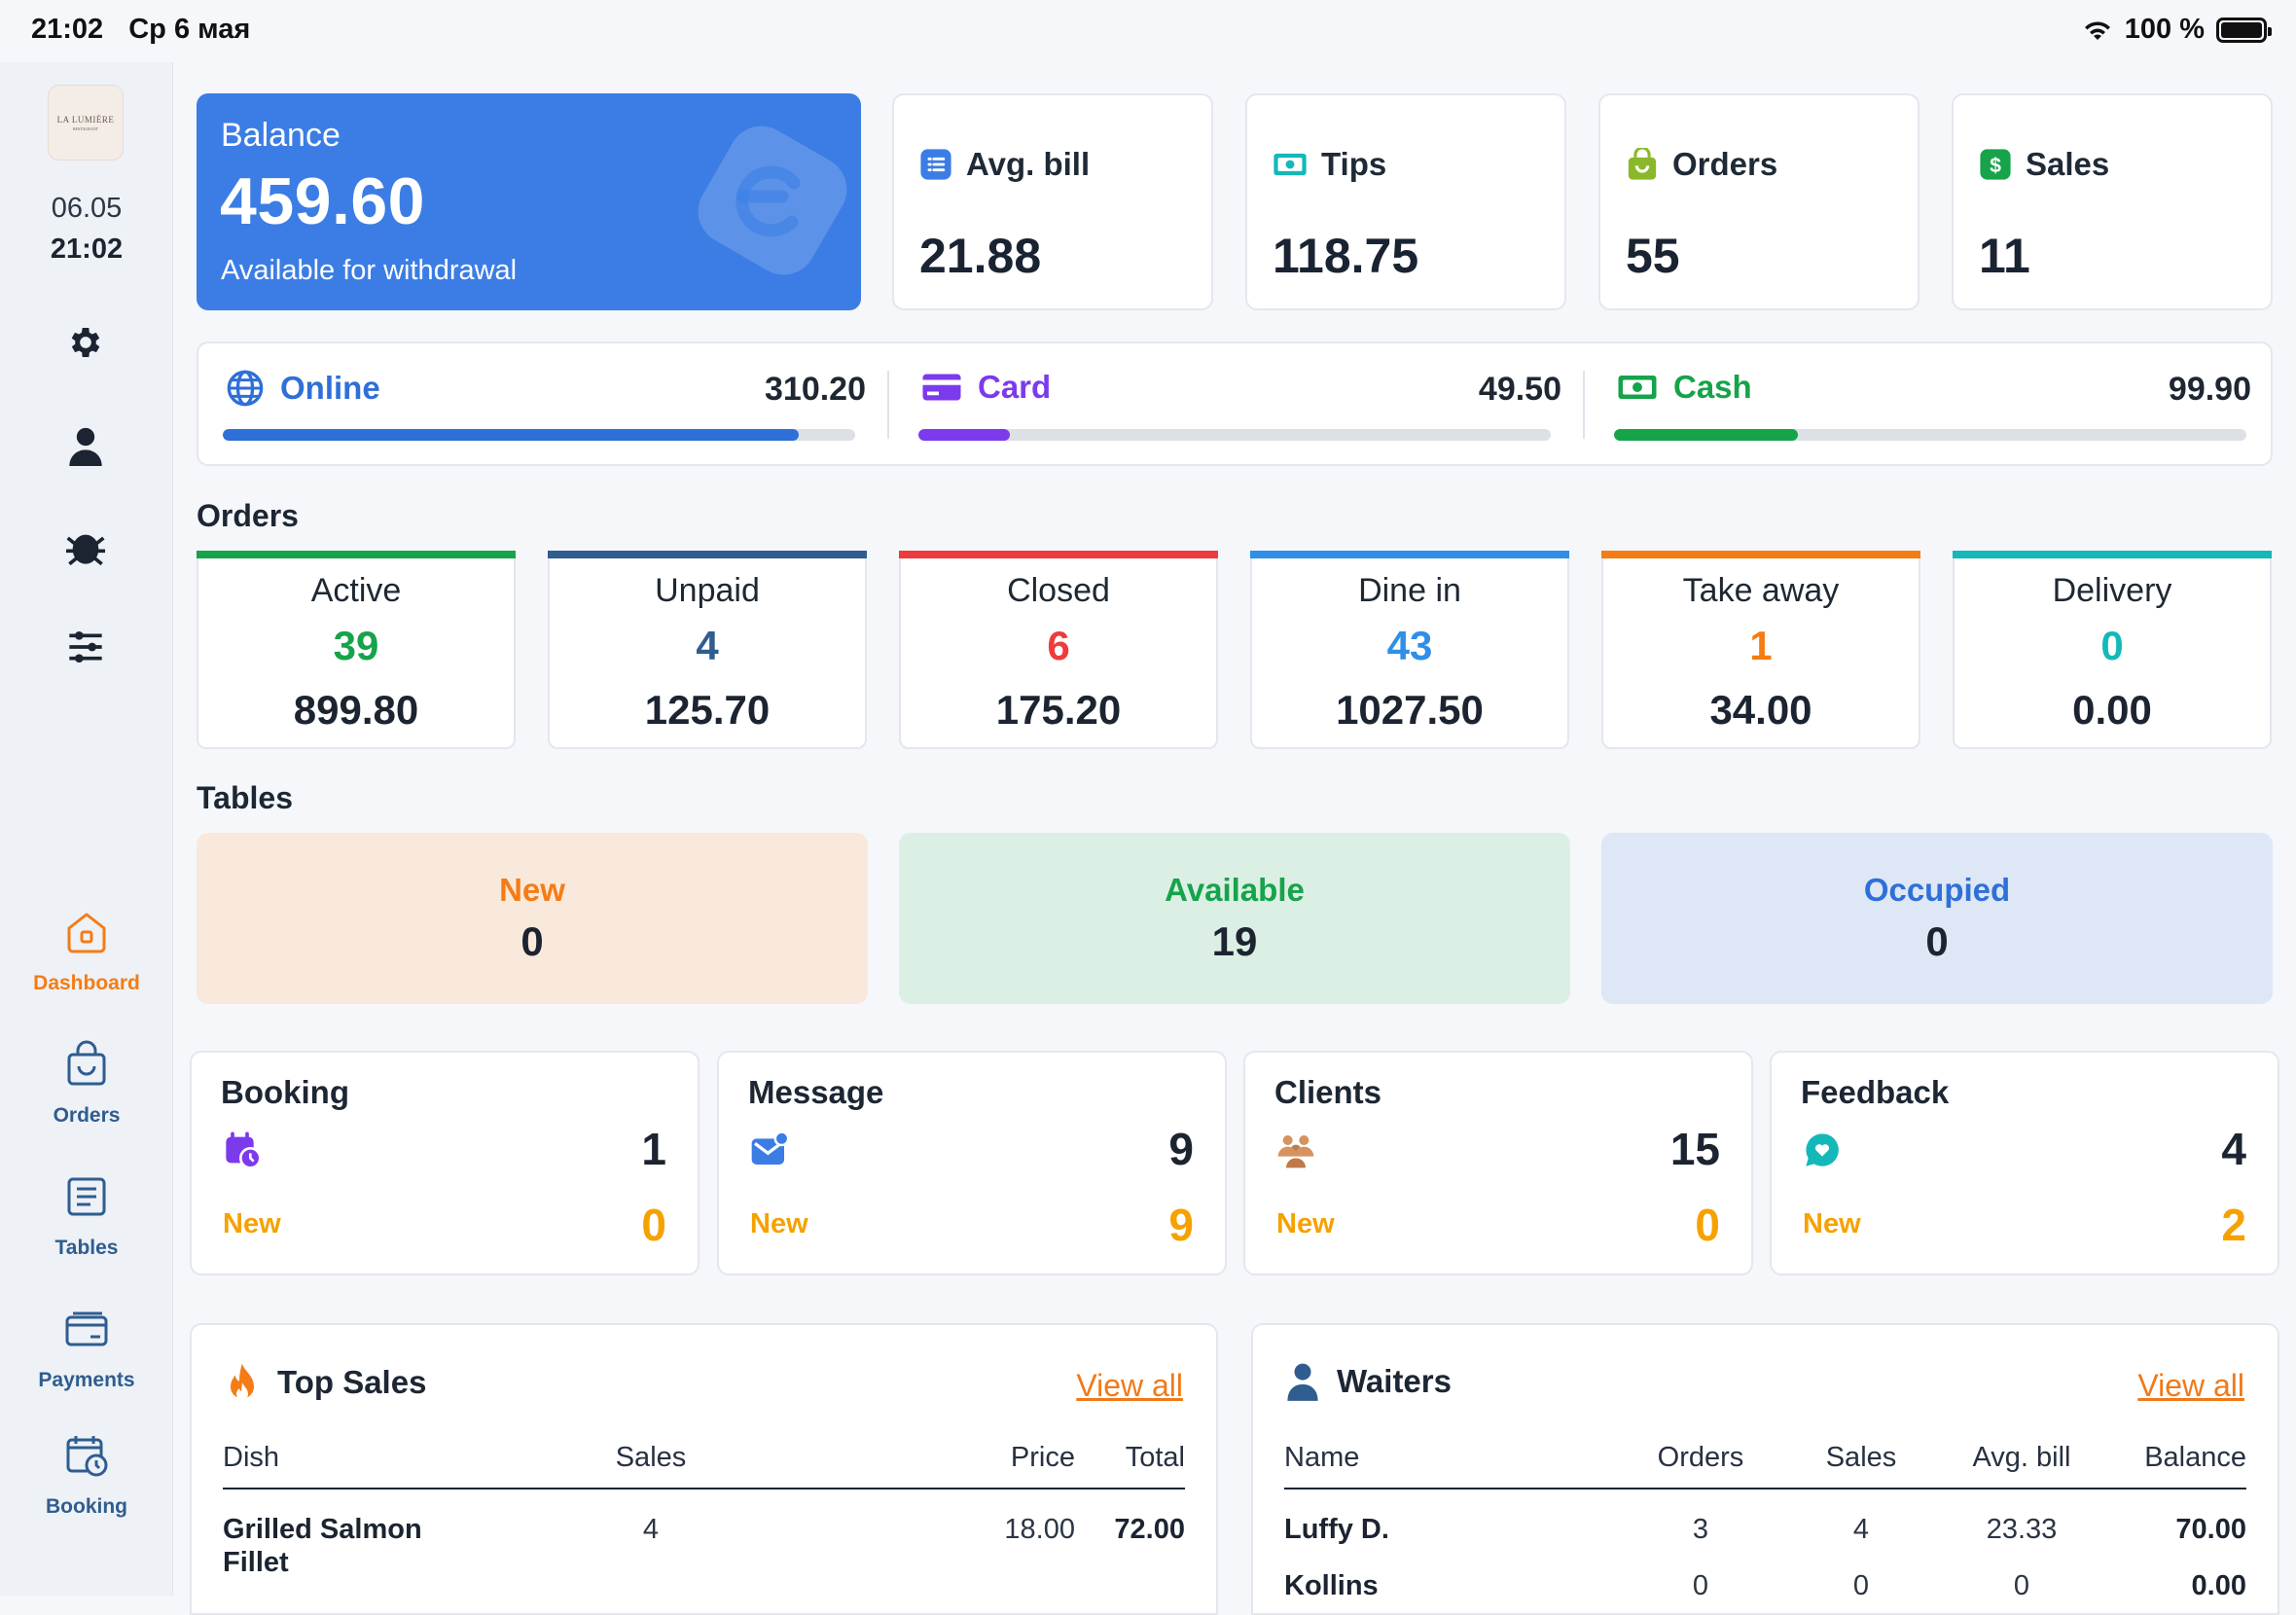 Image resolution: width=2296 pixels, height=1615 pixels. What do you see at coordinates (543, 404) in the screenshot?
I see `payment-online: Online 310.20` at bounding box center [543, 404].